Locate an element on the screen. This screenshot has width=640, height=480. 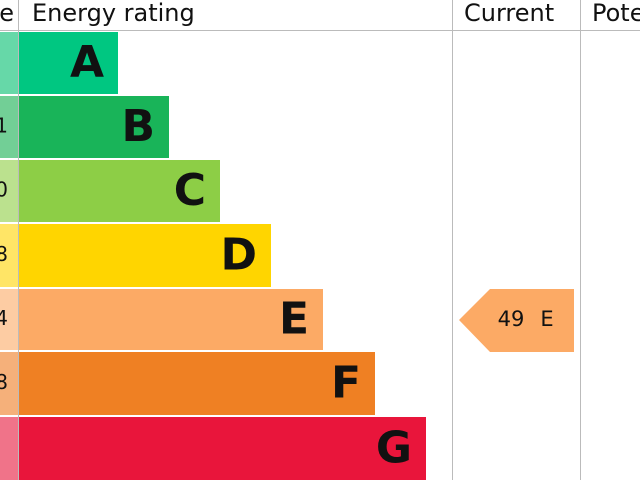
score-label: 0 is located at coordinates (4, 190).